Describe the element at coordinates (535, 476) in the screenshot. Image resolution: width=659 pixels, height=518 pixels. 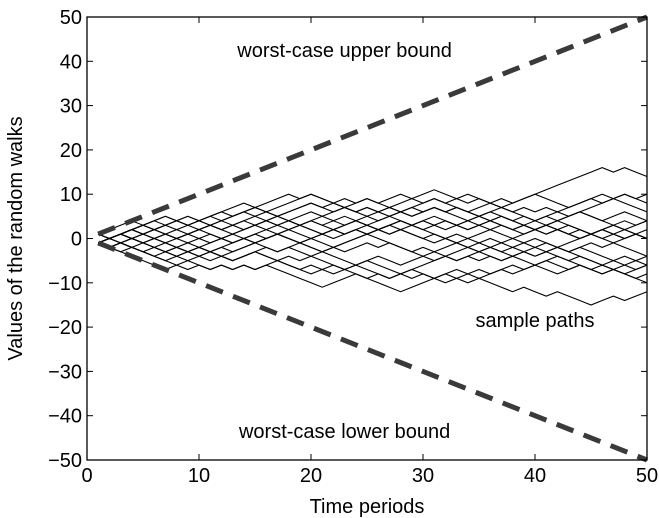
I see `x-tick-label: 40` at that location.